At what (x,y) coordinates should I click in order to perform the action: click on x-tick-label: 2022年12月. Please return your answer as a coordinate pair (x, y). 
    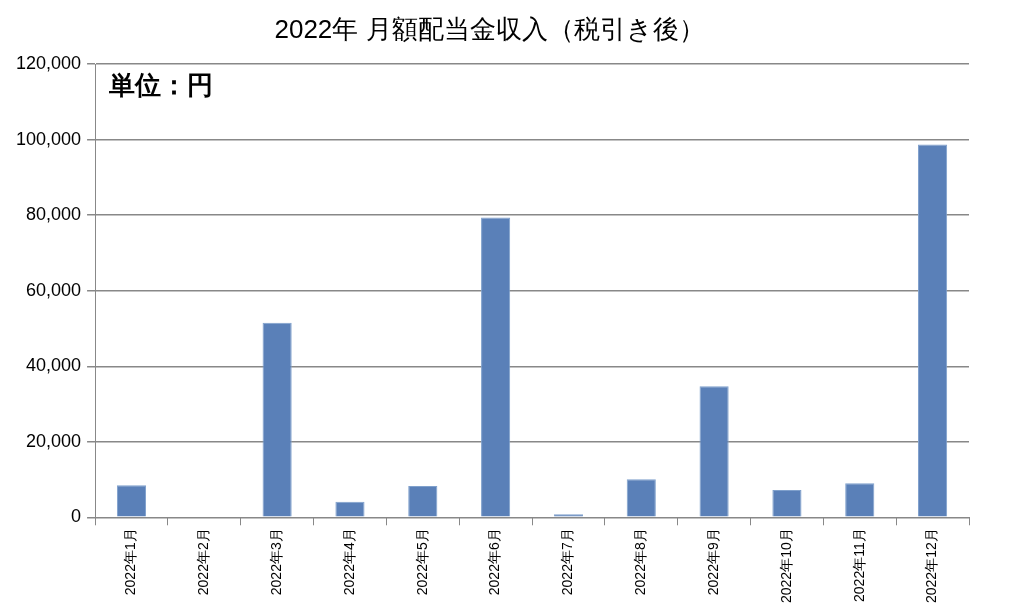
    Looking at the image, I should click on (931, 565).